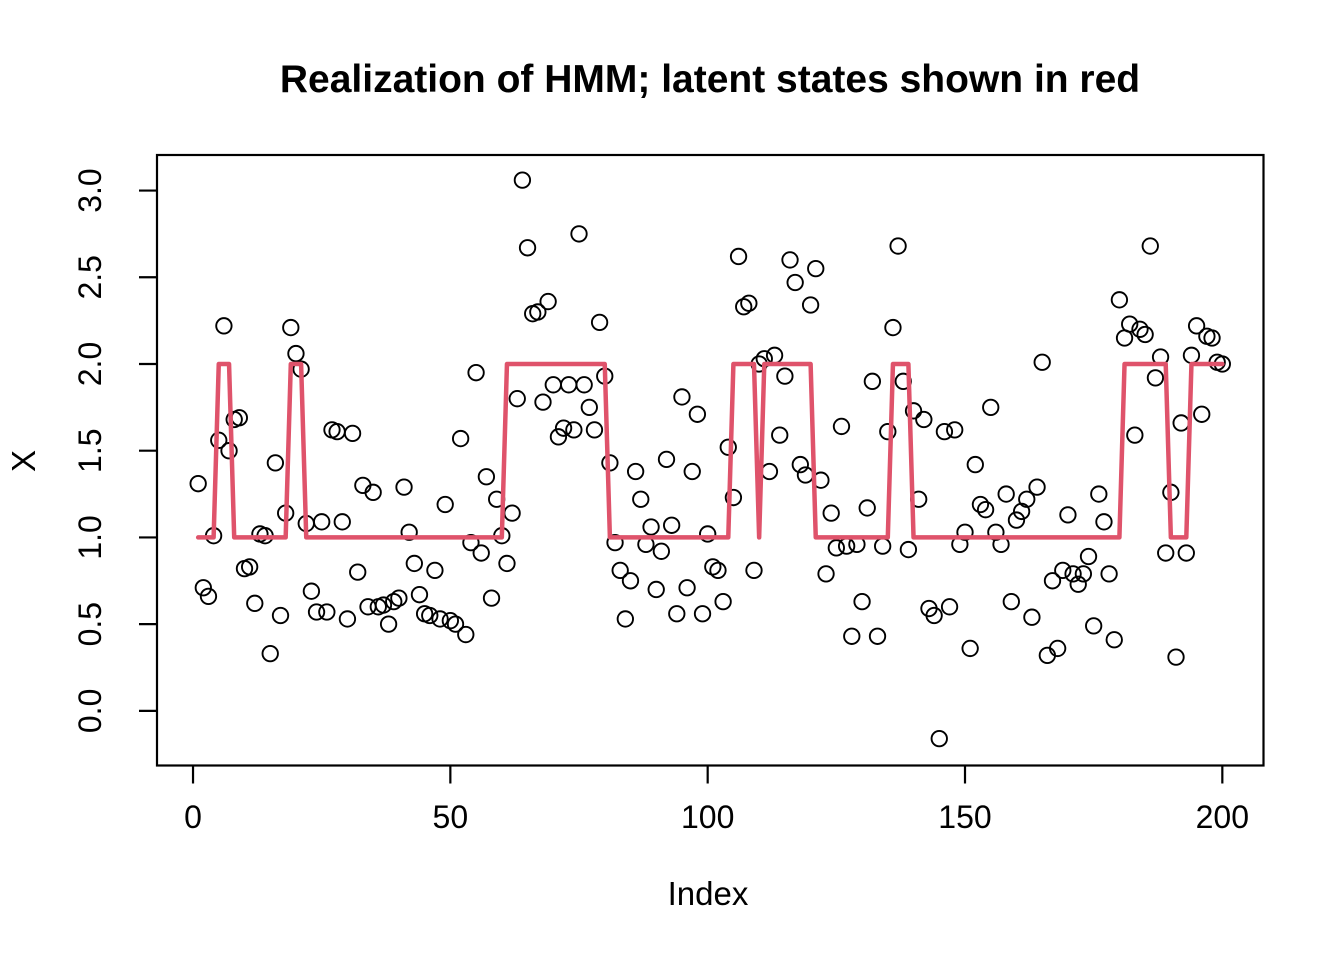  I want to click on x-axis-title: Index, so click(708, 893).